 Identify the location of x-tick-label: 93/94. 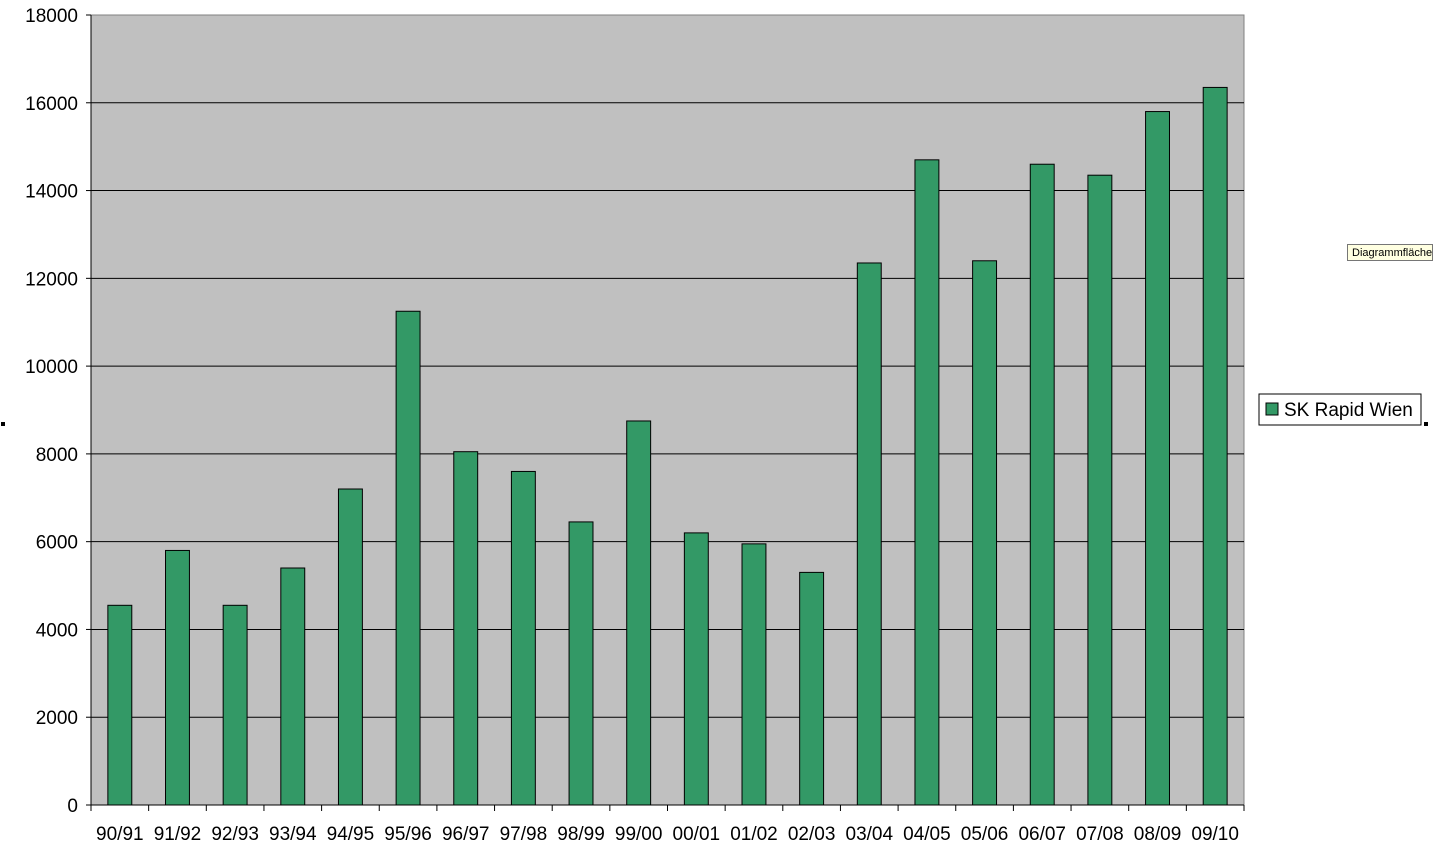
(293, 834).